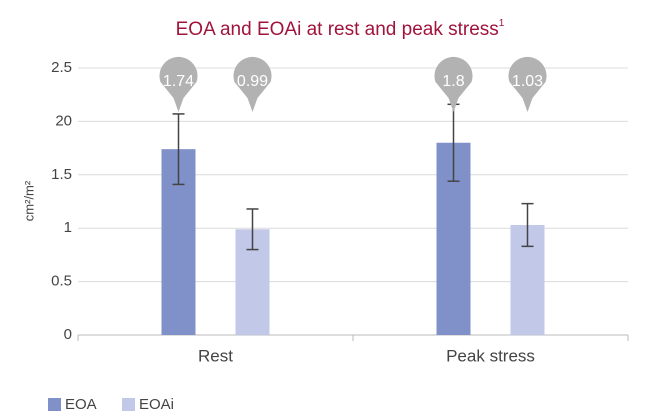 Image resolution: width=650 pixels, height=418 pixels. I want to click on y-tick-label: 2.5, so click(61, 67).